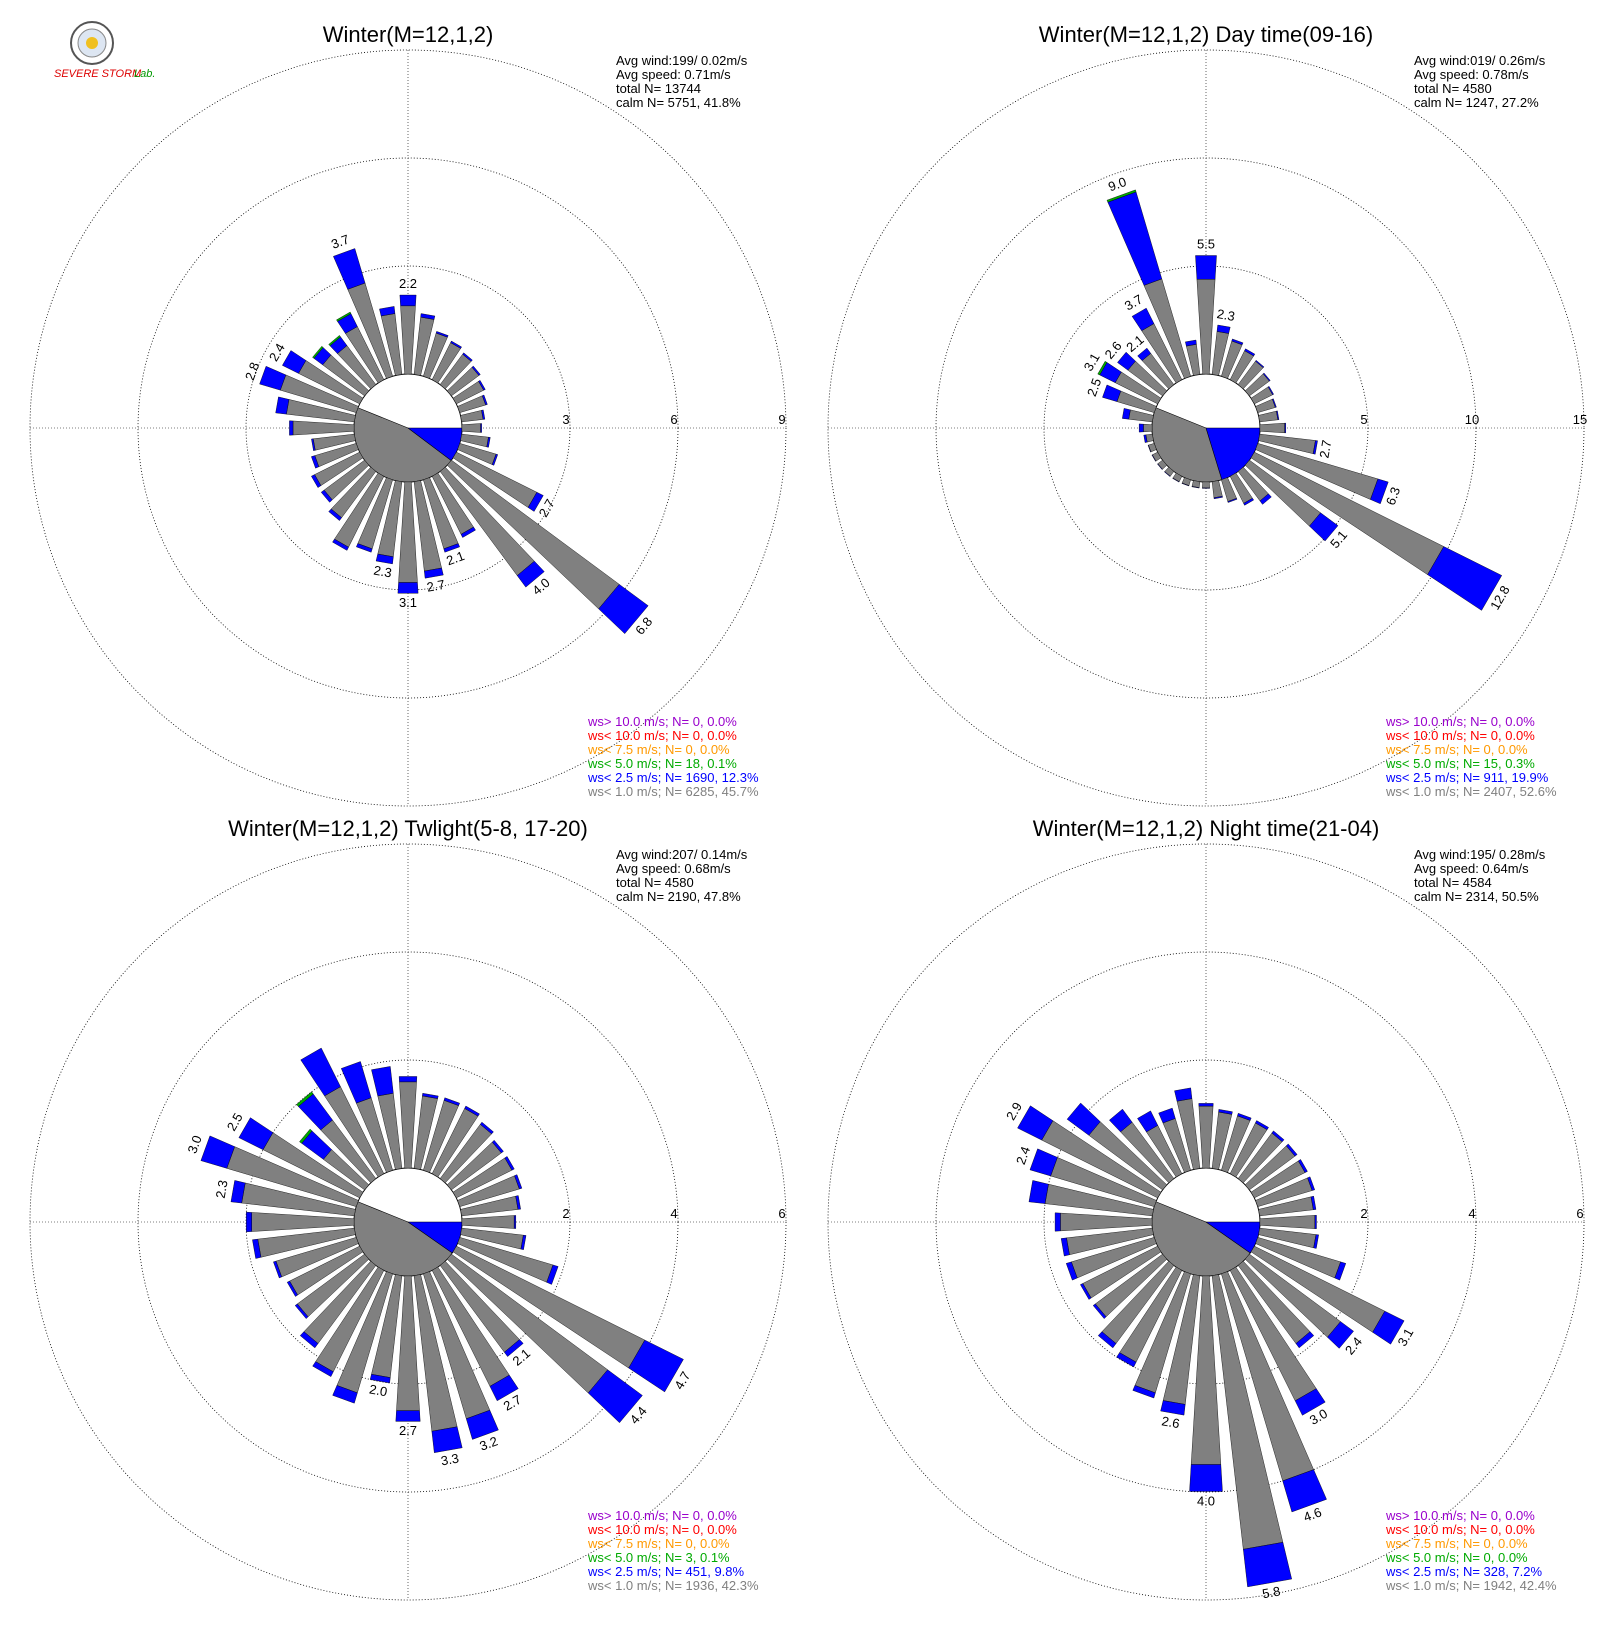 The height and width of the screenshot is (1640, 1620). Describe the element at coordinates (673, 1585) in the screenshot. I see `legend-entry: ws< 1.0 m/s; N= 1936, 42.3%` at that location.